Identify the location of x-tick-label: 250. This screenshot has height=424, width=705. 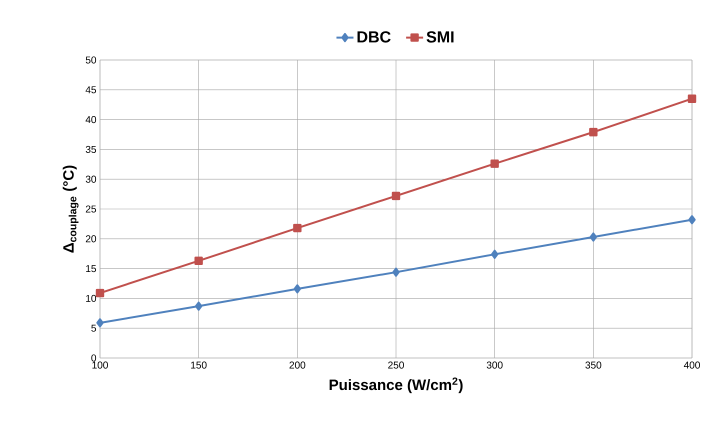
(396, 365).